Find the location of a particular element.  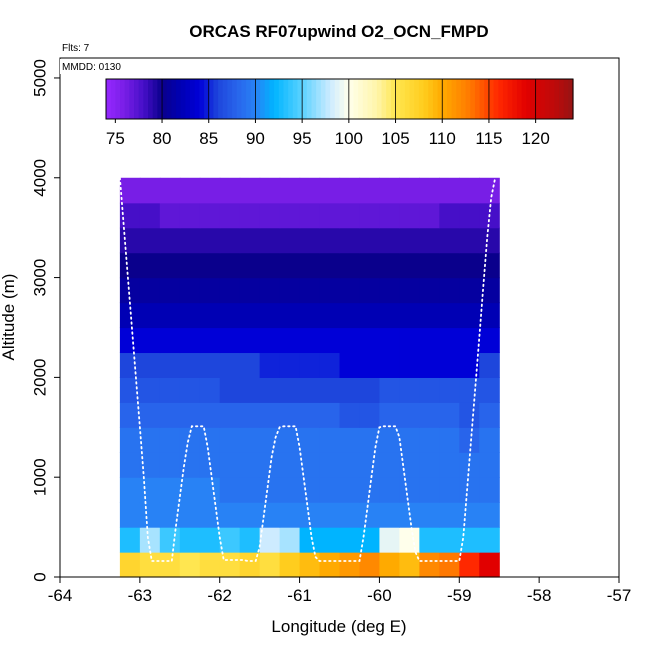

y-tick-label: 2000 is located at coordinates (39, 377).